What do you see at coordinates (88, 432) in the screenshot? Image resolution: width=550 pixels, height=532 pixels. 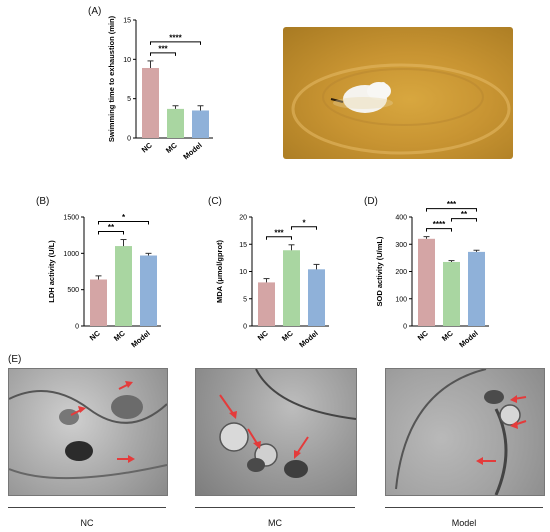 I see `micrograph-nc` at bounding box center [88, 432].